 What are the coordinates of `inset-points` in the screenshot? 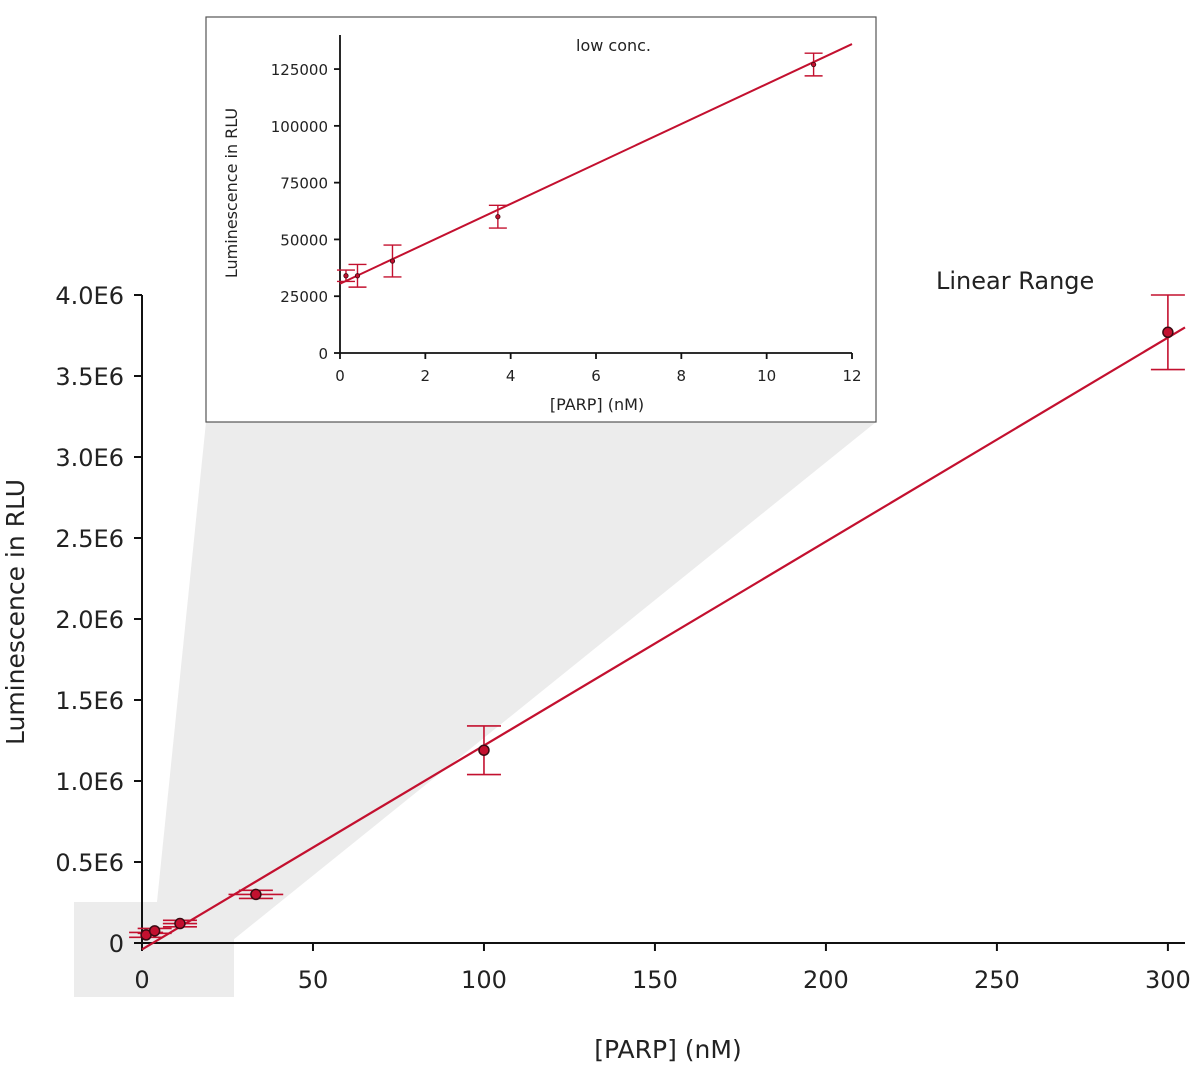 It's located at (580, 170).